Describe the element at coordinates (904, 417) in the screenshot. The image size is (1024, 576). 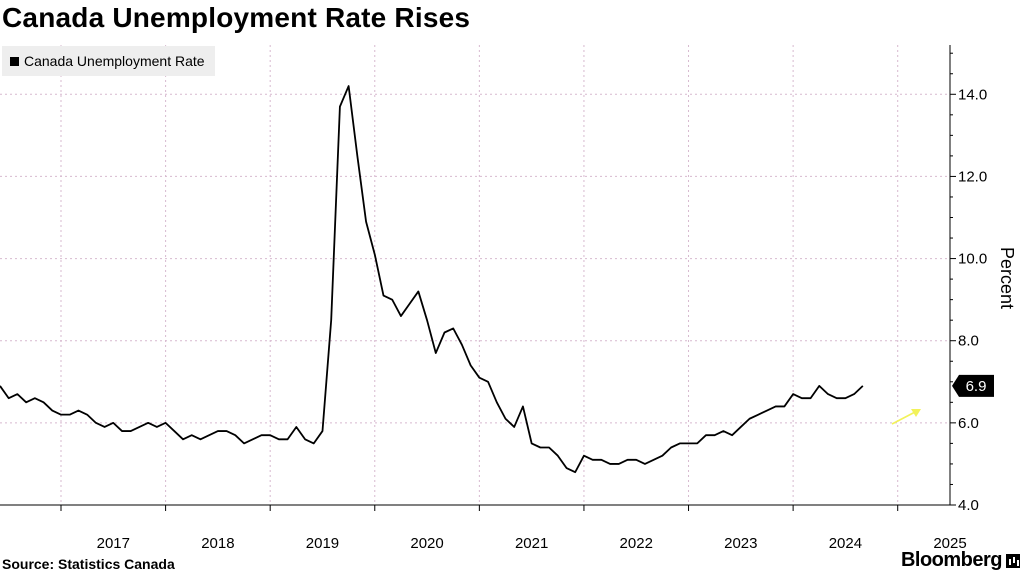
I see `annotation-arrow-icon` at that location.